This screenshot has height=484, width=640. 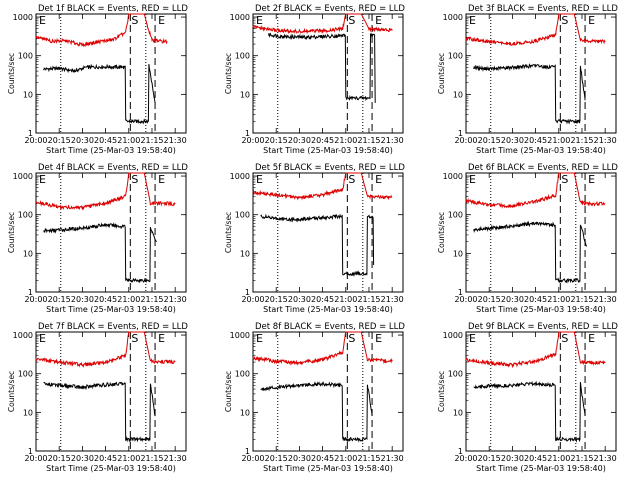 What do you see at coordinates (330, 9) in the screenshot?
I see `panel-title: Det 2f BLACK = Events, RED = LLD` at bounding box center [330, 9].